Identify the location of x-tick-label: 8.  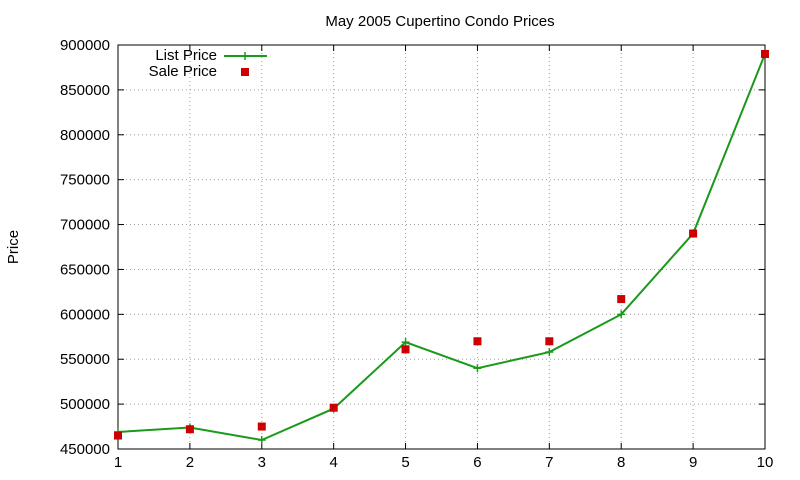
(621, 462).